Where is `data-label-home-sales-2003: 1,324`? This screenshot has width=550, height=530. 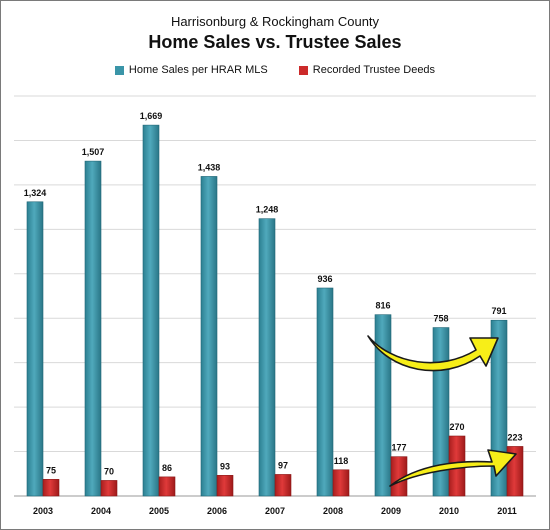
data-label-home-sales-2003: 1,324 is located at coordinates (35, 193).